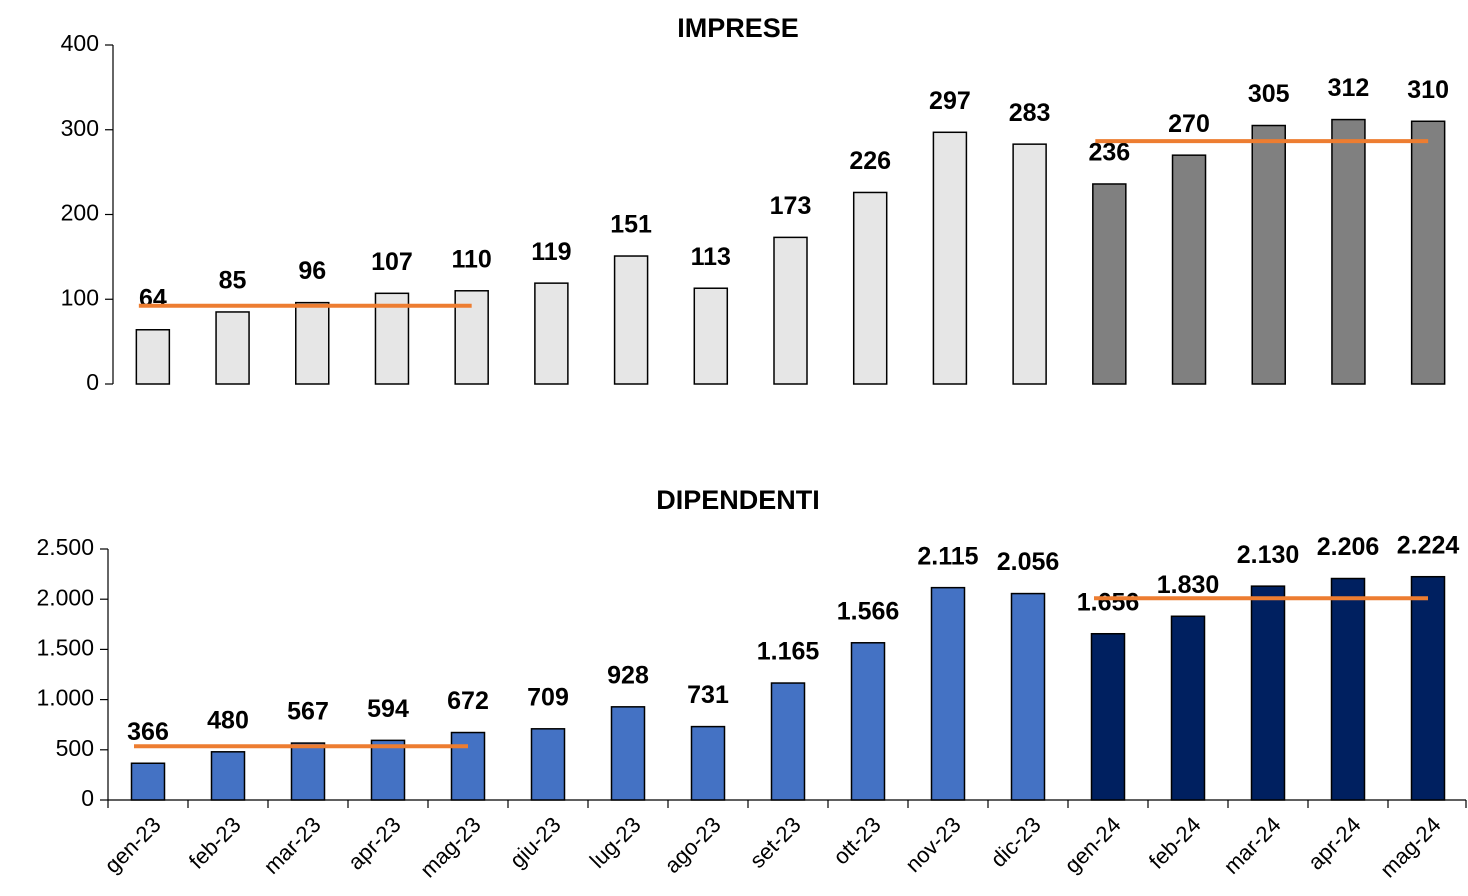  I want to click on x-tick-label: gen-23, so click(133, 845).